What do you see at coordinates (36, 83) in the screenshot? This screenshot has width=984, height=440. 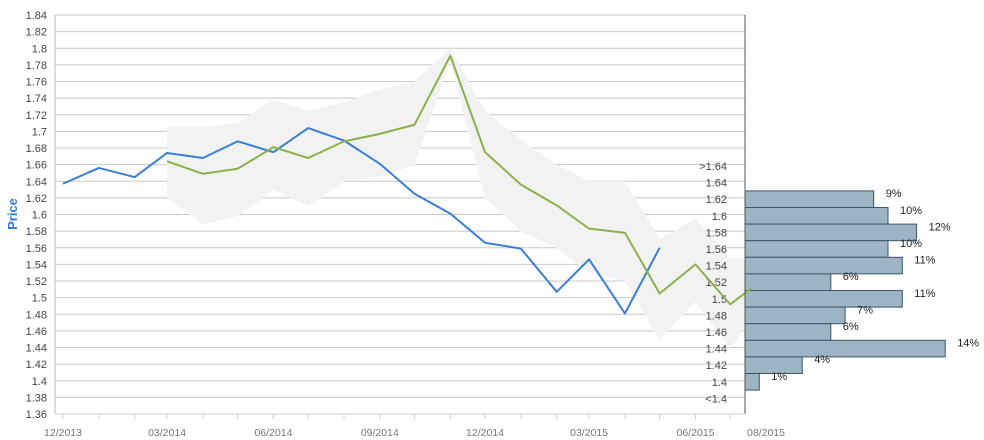 I see `y-tick-label: 1.76` at bounding box center [36, 83].